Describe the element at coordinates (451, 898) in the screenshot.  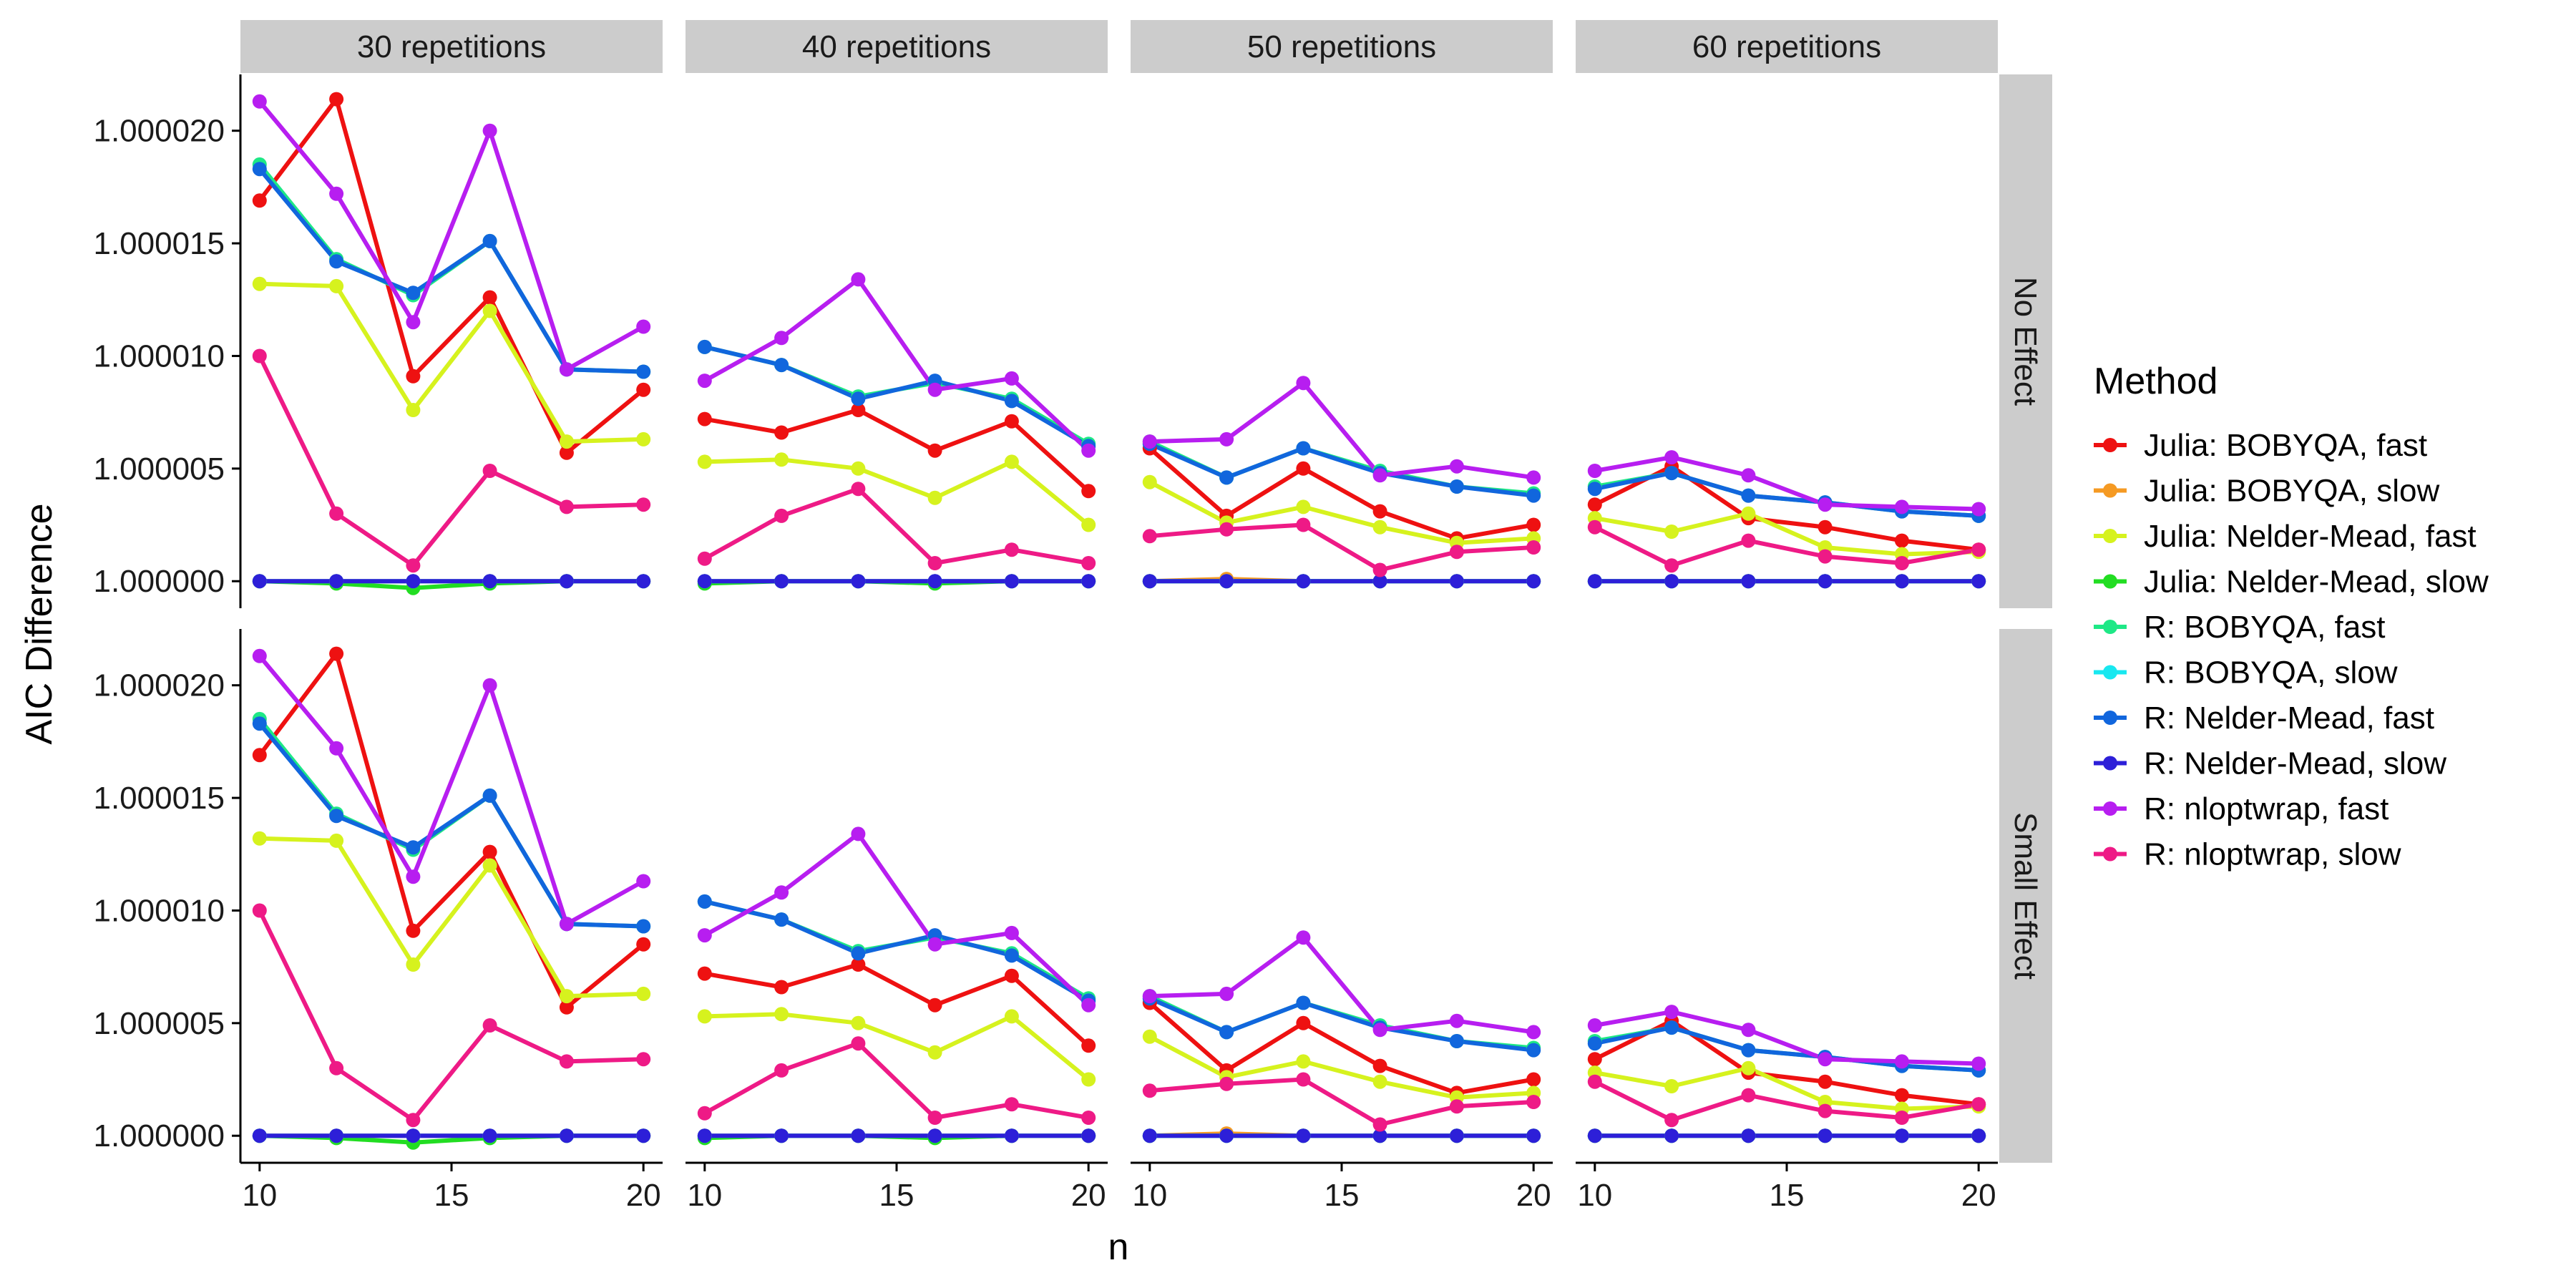
I see `panel` at that location.